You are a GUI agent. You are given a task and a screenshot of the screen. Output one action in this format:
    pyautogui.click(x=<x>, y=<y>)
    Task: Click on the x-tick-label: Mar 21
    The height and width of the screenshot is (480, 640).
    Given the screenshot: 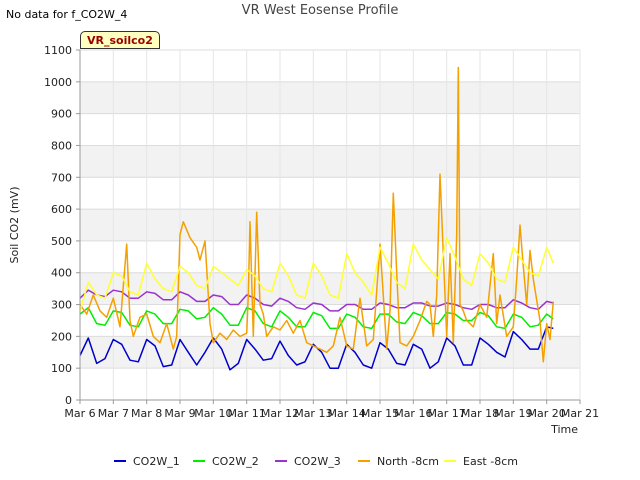 What is the action you would take?
    pyautogui.click(x=580, y=413)
    